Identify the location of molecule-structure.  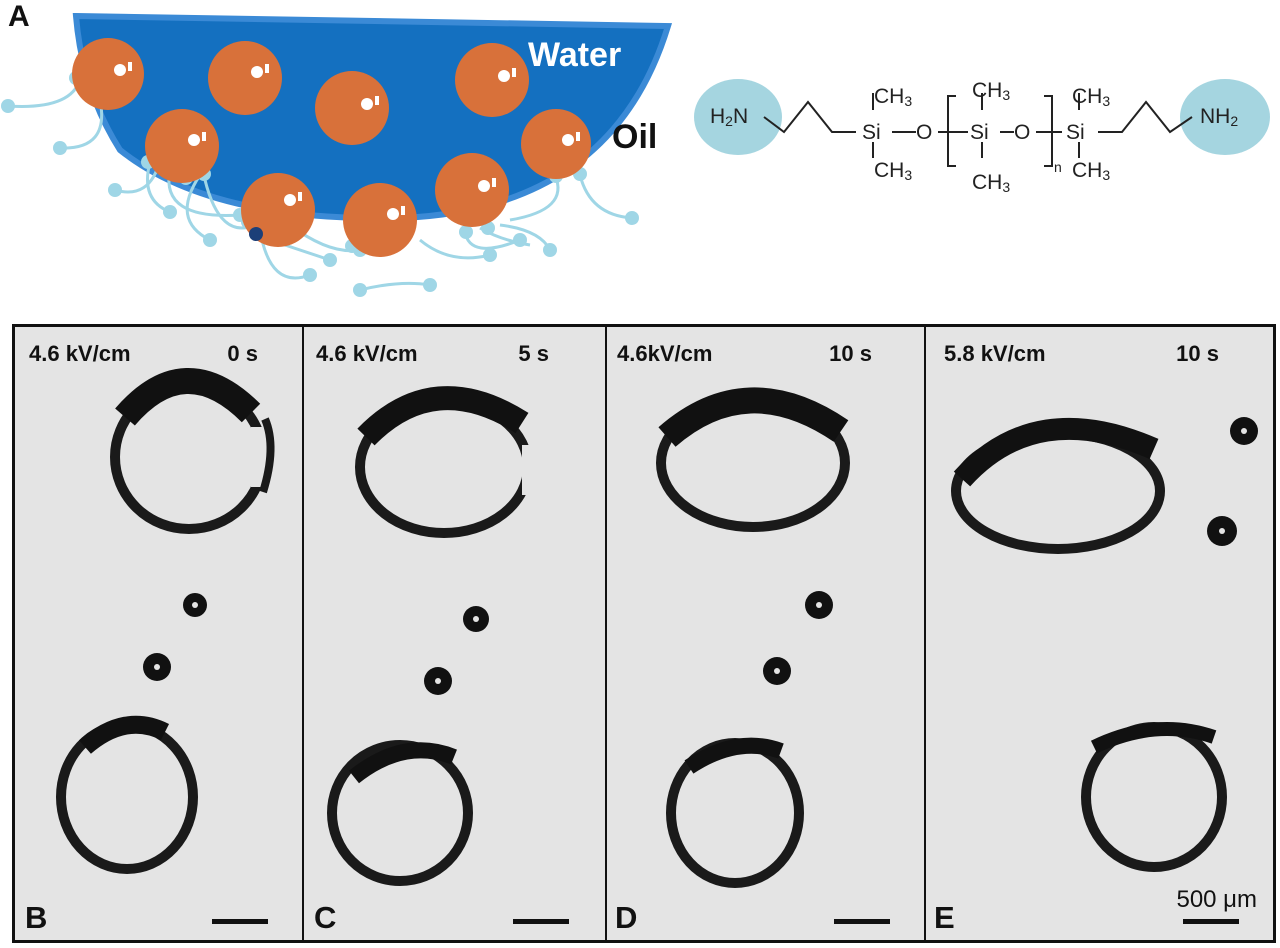
(982, 123).